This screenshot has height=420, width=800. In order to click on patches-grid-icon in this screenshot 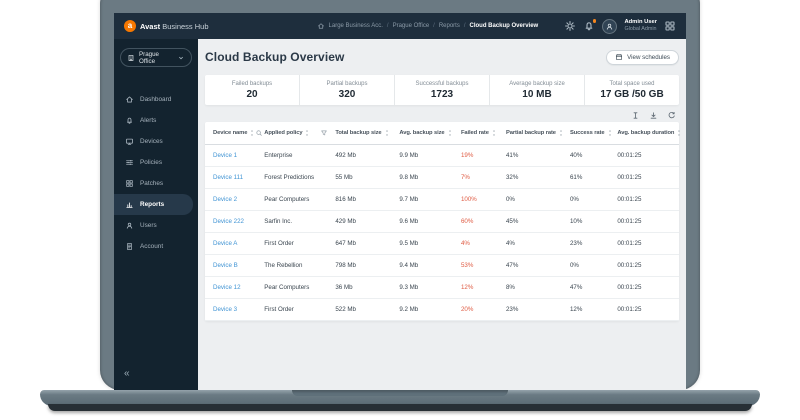, I will do `click(129, 183)`.